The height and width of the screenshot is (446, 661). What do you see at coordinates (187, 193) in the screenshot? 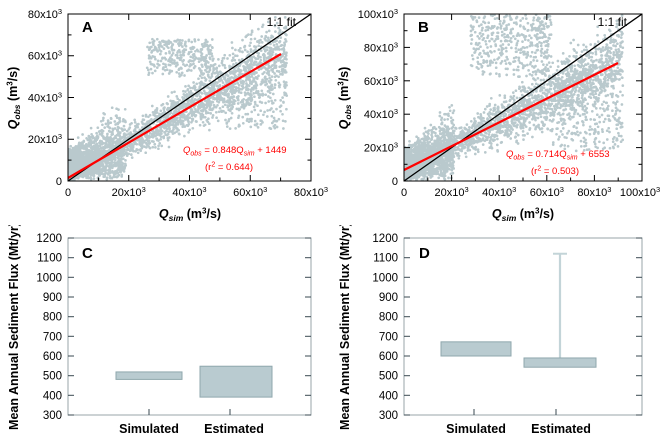
I see `xtick-a-2: 40x10` at bounding box center [187, 193].